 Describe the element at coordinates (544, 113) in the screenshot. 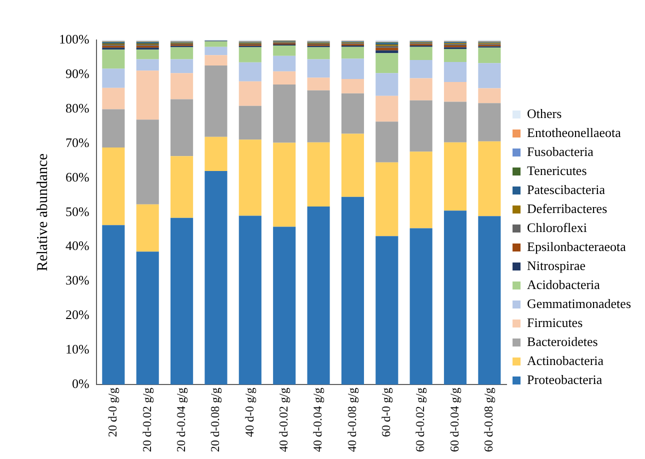

I see `legend-label: Others` at that location.